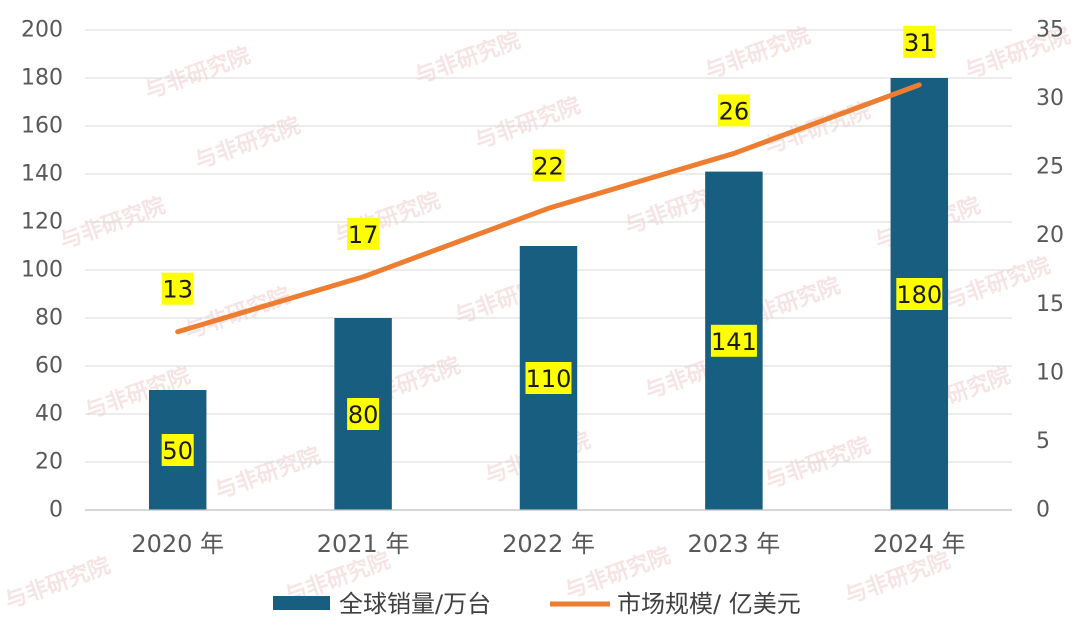  What do you see at coordinates (363, 544) in the screenshot?
I see `x-tick-label: 2021 年` at bounding box center [363, 544].